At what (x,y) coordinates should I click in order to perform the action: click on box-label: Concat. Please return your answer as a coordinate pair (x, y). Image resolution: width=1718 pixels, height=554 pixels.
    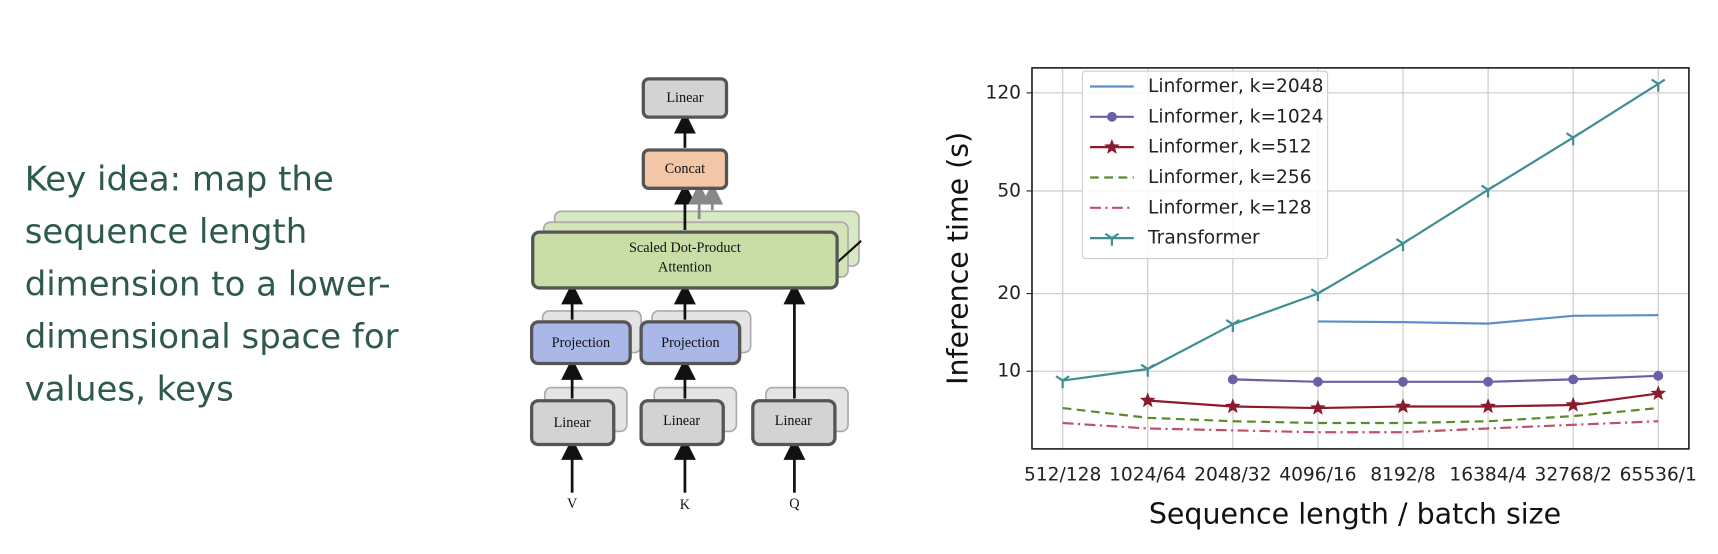
    Looking at the image, I should click on (685, 169).